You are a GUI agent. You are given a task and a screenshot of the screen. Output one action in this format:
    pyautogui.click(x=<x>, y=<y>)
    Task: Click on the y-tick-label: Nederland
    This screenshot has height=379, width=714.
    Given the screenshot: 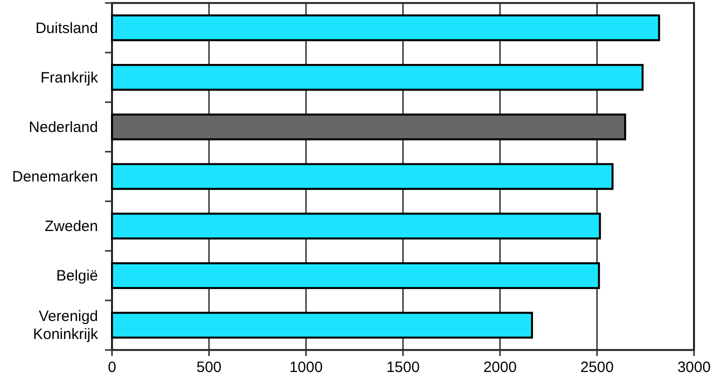 What is the action you would take?
    pyautogui.click(x=63, y=127)
    